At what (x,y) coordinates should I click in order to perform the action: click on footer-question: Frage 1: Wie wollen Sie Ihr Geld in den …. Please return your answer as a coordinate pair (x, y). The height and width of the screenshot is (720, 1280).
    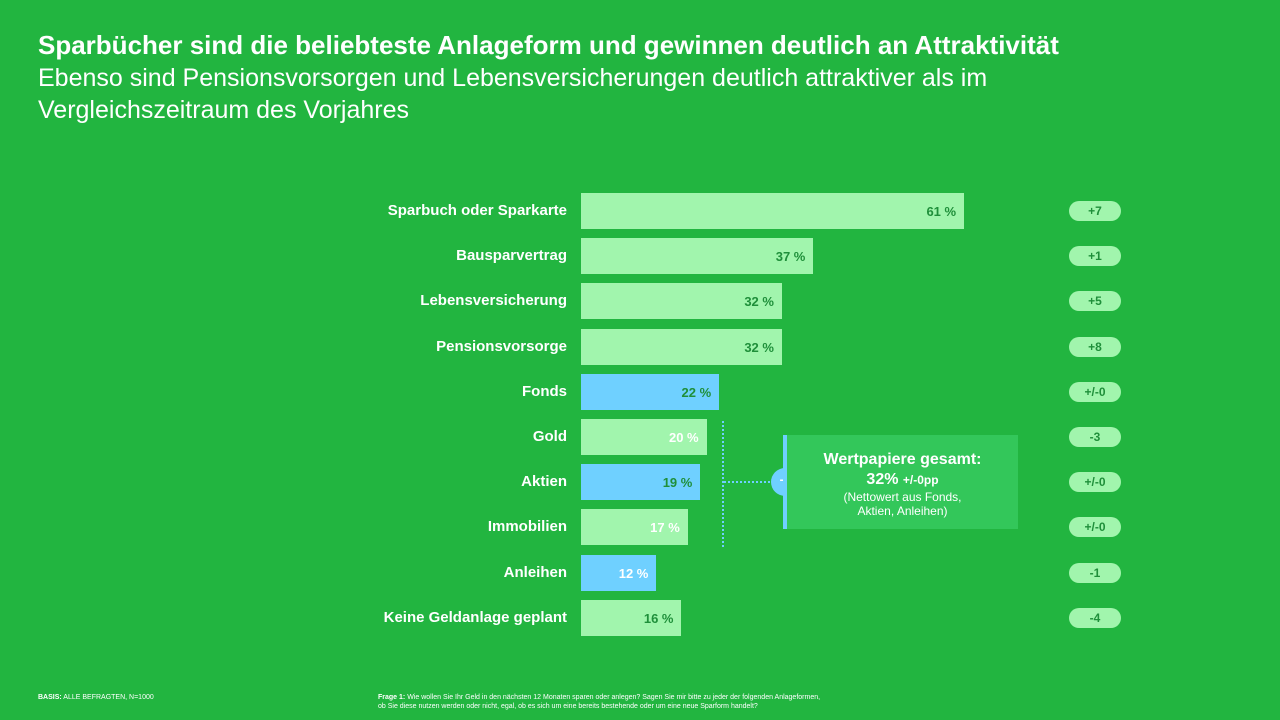
    Looking at the image, I should click on (599, 702).